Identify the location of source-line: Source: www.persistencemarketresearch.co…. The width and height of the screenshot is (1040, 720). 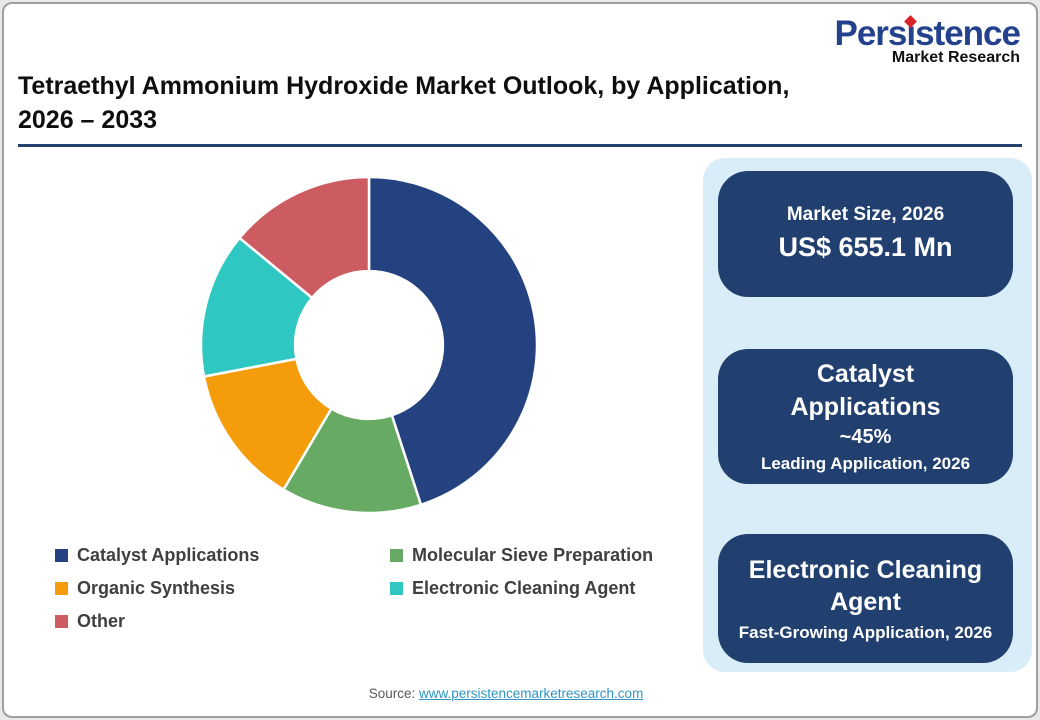
(506, 693).